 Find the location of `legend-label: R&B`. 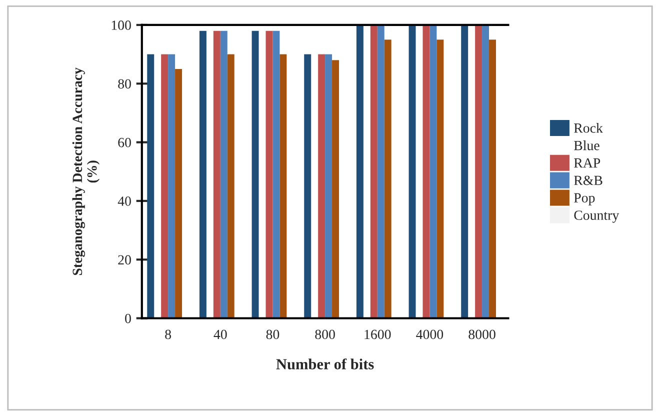

legend-label: R&B is located at coordinates (588, 181).